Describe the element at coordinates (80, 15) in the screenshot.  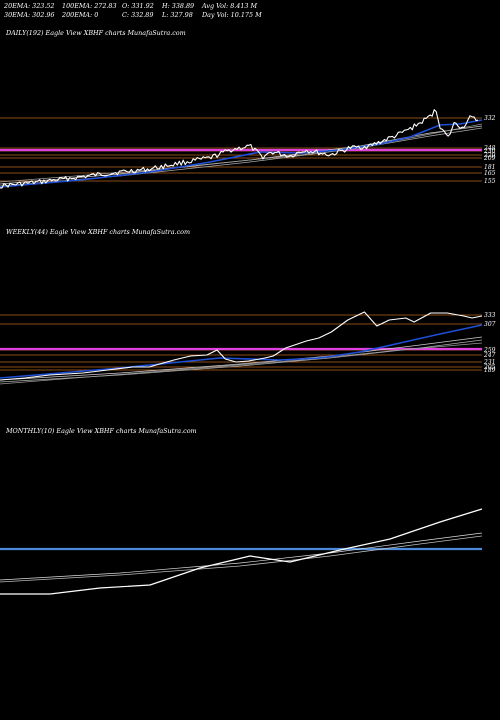
I see `ema200-value: 200EMA: 0` at that location.